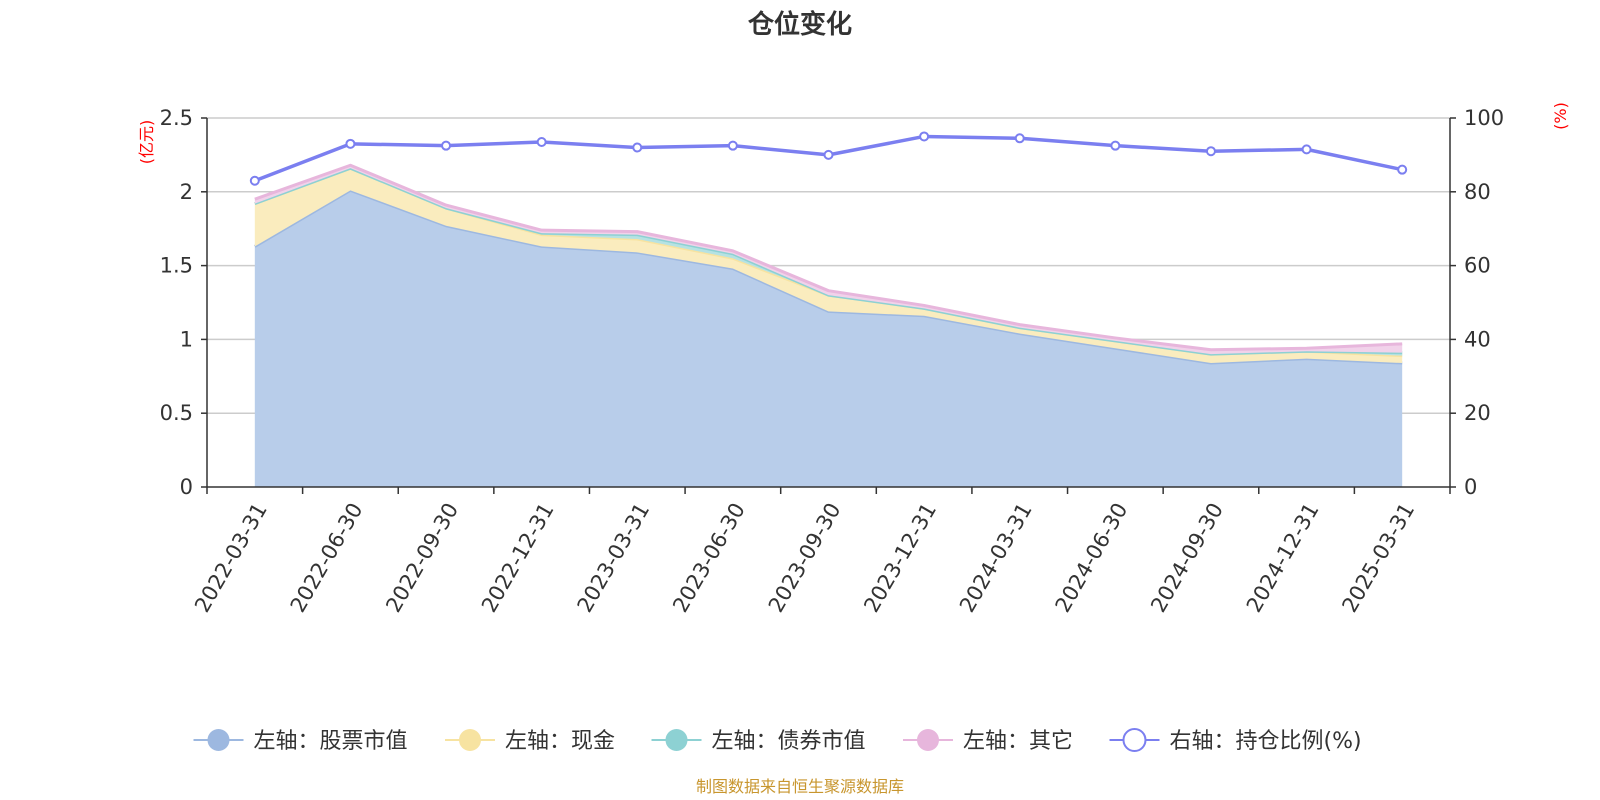 The image size is (1600, 800). Describe the element at coordinates (789, 741) in the screenshot. I see `legend-label: 左轴：债券市值` at that location.